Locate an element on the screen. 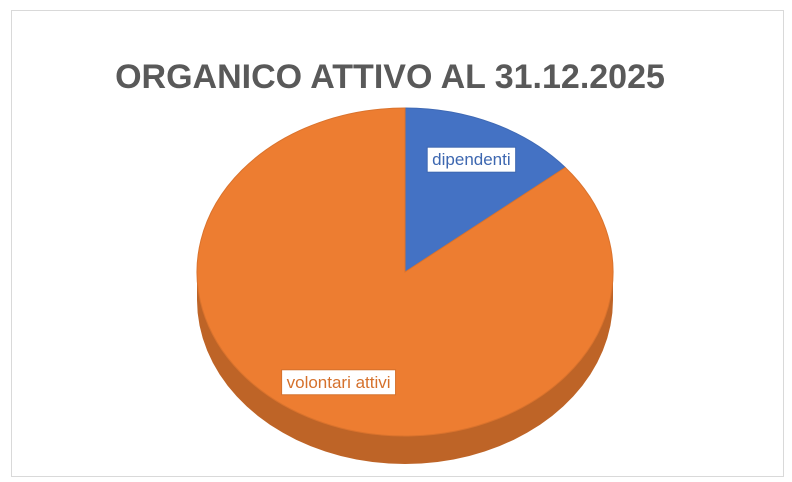 This screenshot has width=792, height=482. data-label: dipendenti is located at coordinates (471, 159).